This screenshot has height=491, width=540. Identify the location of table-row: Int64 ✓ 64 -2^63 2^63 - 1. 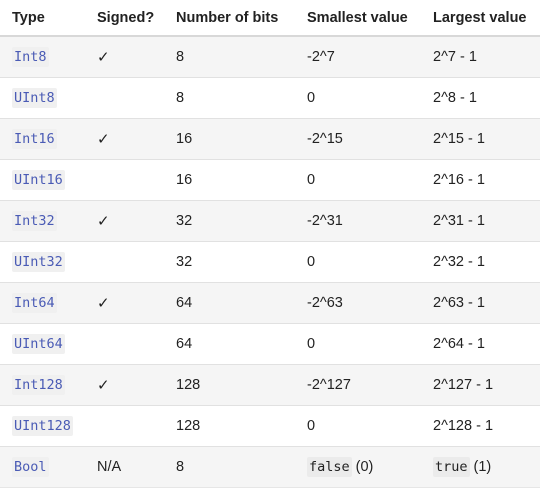
(270, 303).